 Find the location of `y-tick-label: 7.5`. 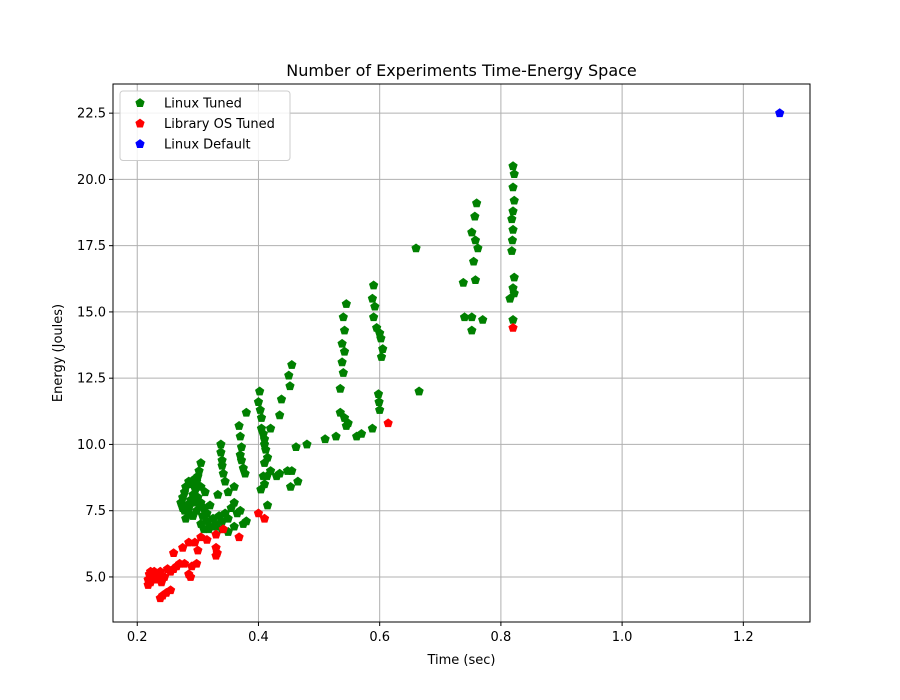

y-tick-label: 7.5 is located at coordinates (95, 511).